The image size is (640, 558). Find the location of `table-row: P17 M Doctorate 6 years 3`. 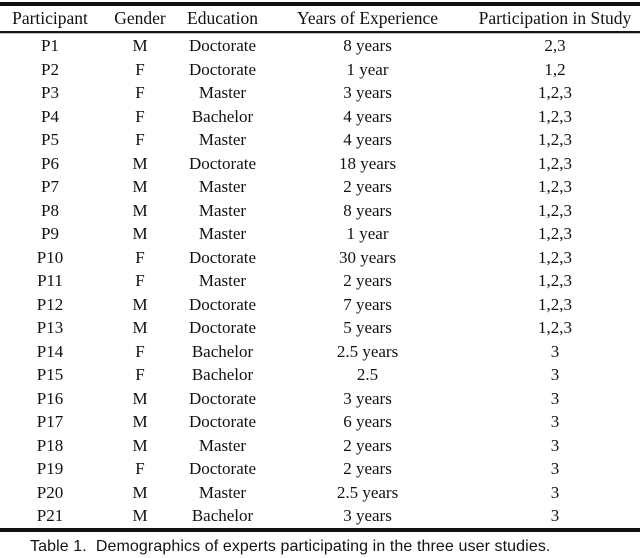

table-row: P17 M Doctorate 6 years 3 is located at coordinates (320, 422).